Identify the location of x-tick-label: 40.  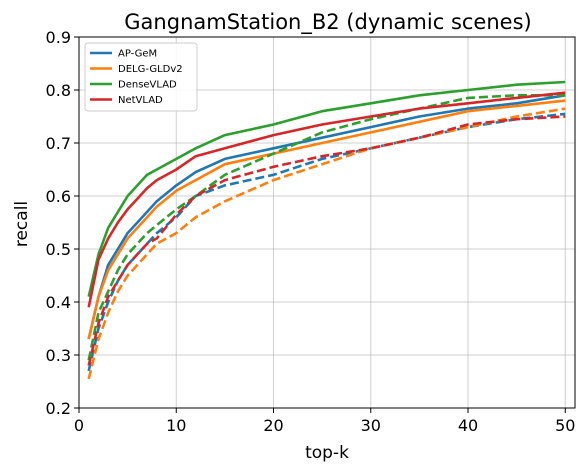
(468, 425).